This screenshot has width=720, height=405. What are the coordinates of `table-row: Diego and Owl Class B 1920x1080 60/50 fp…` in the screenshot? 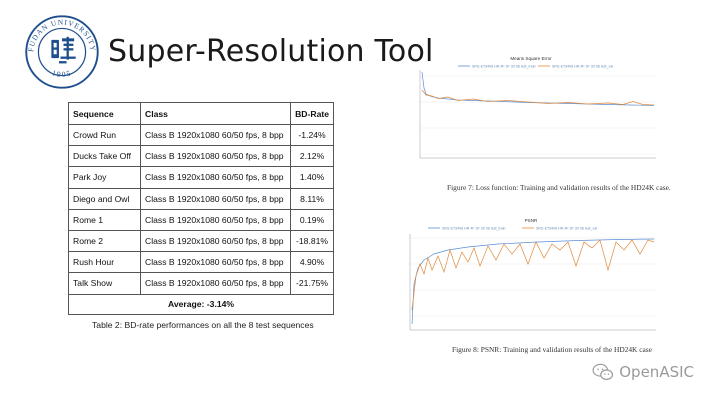 It's located at (201, 198).